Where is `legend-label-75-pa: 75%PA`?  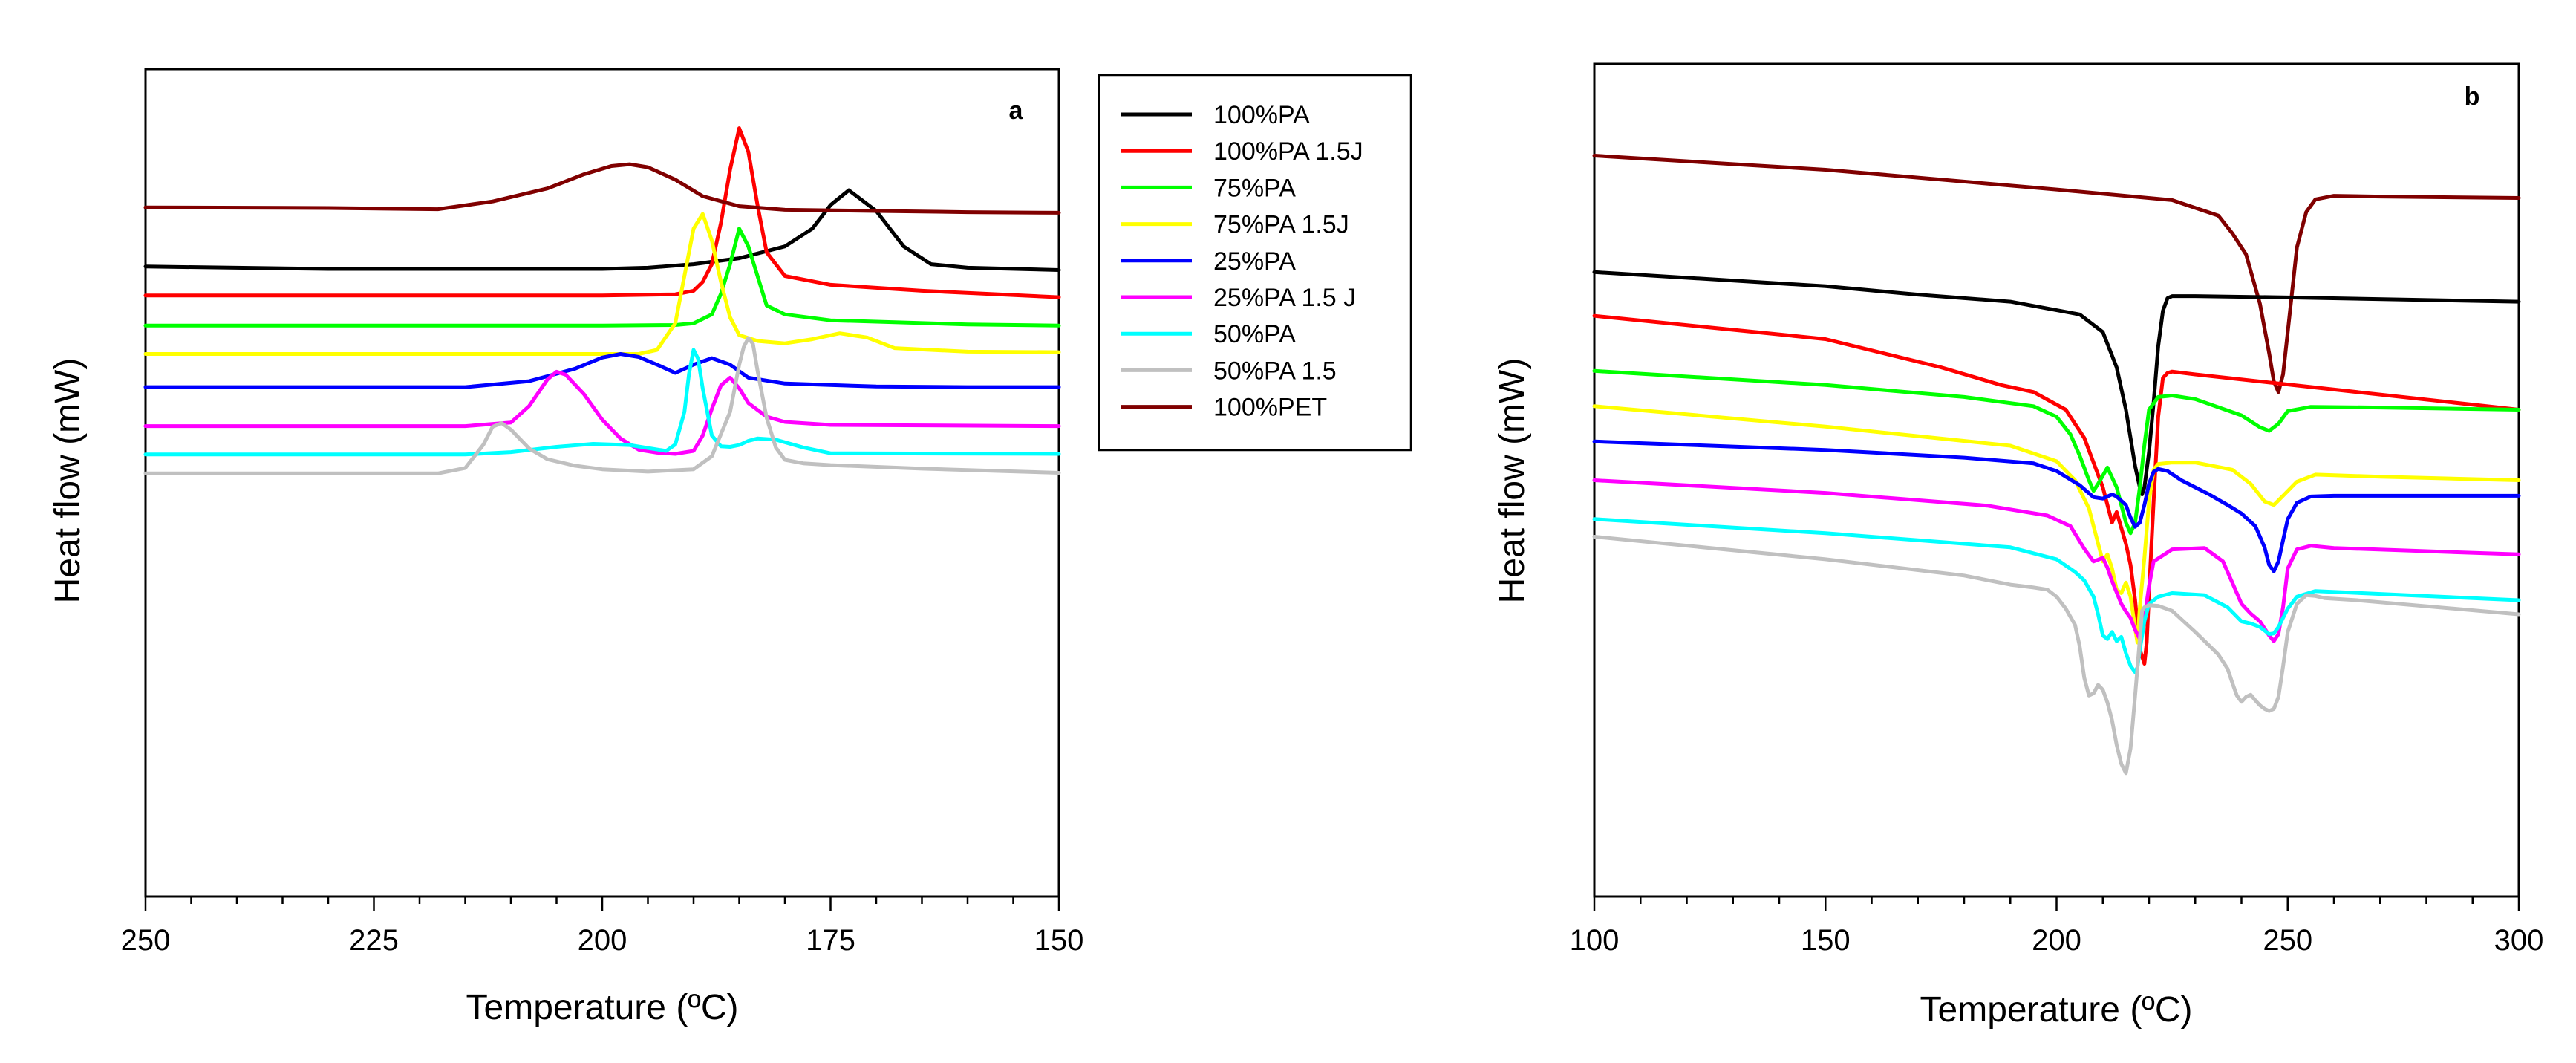
legend-label-75-pa: 75%PA is located at coordinates (1254, 188).